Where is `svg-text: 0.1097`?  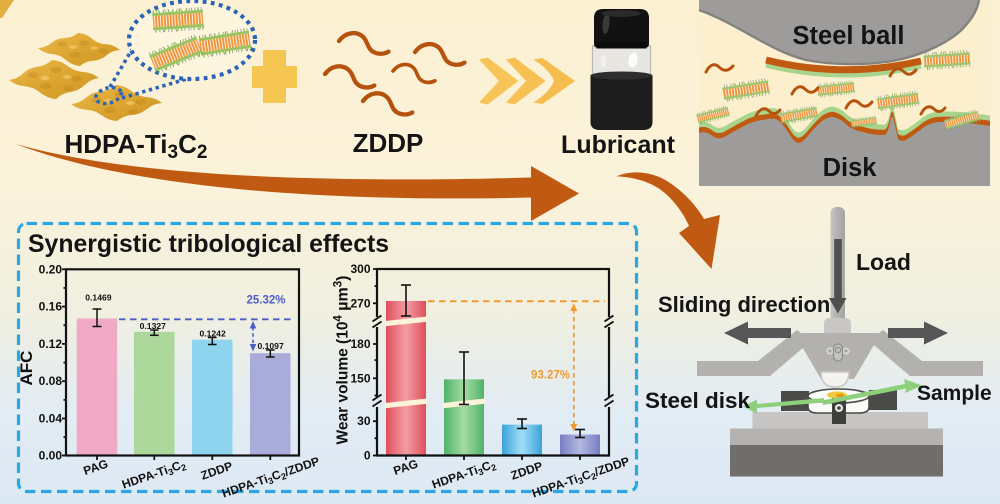
svg-text: 0.1097 is located at coordinates (270, 346).